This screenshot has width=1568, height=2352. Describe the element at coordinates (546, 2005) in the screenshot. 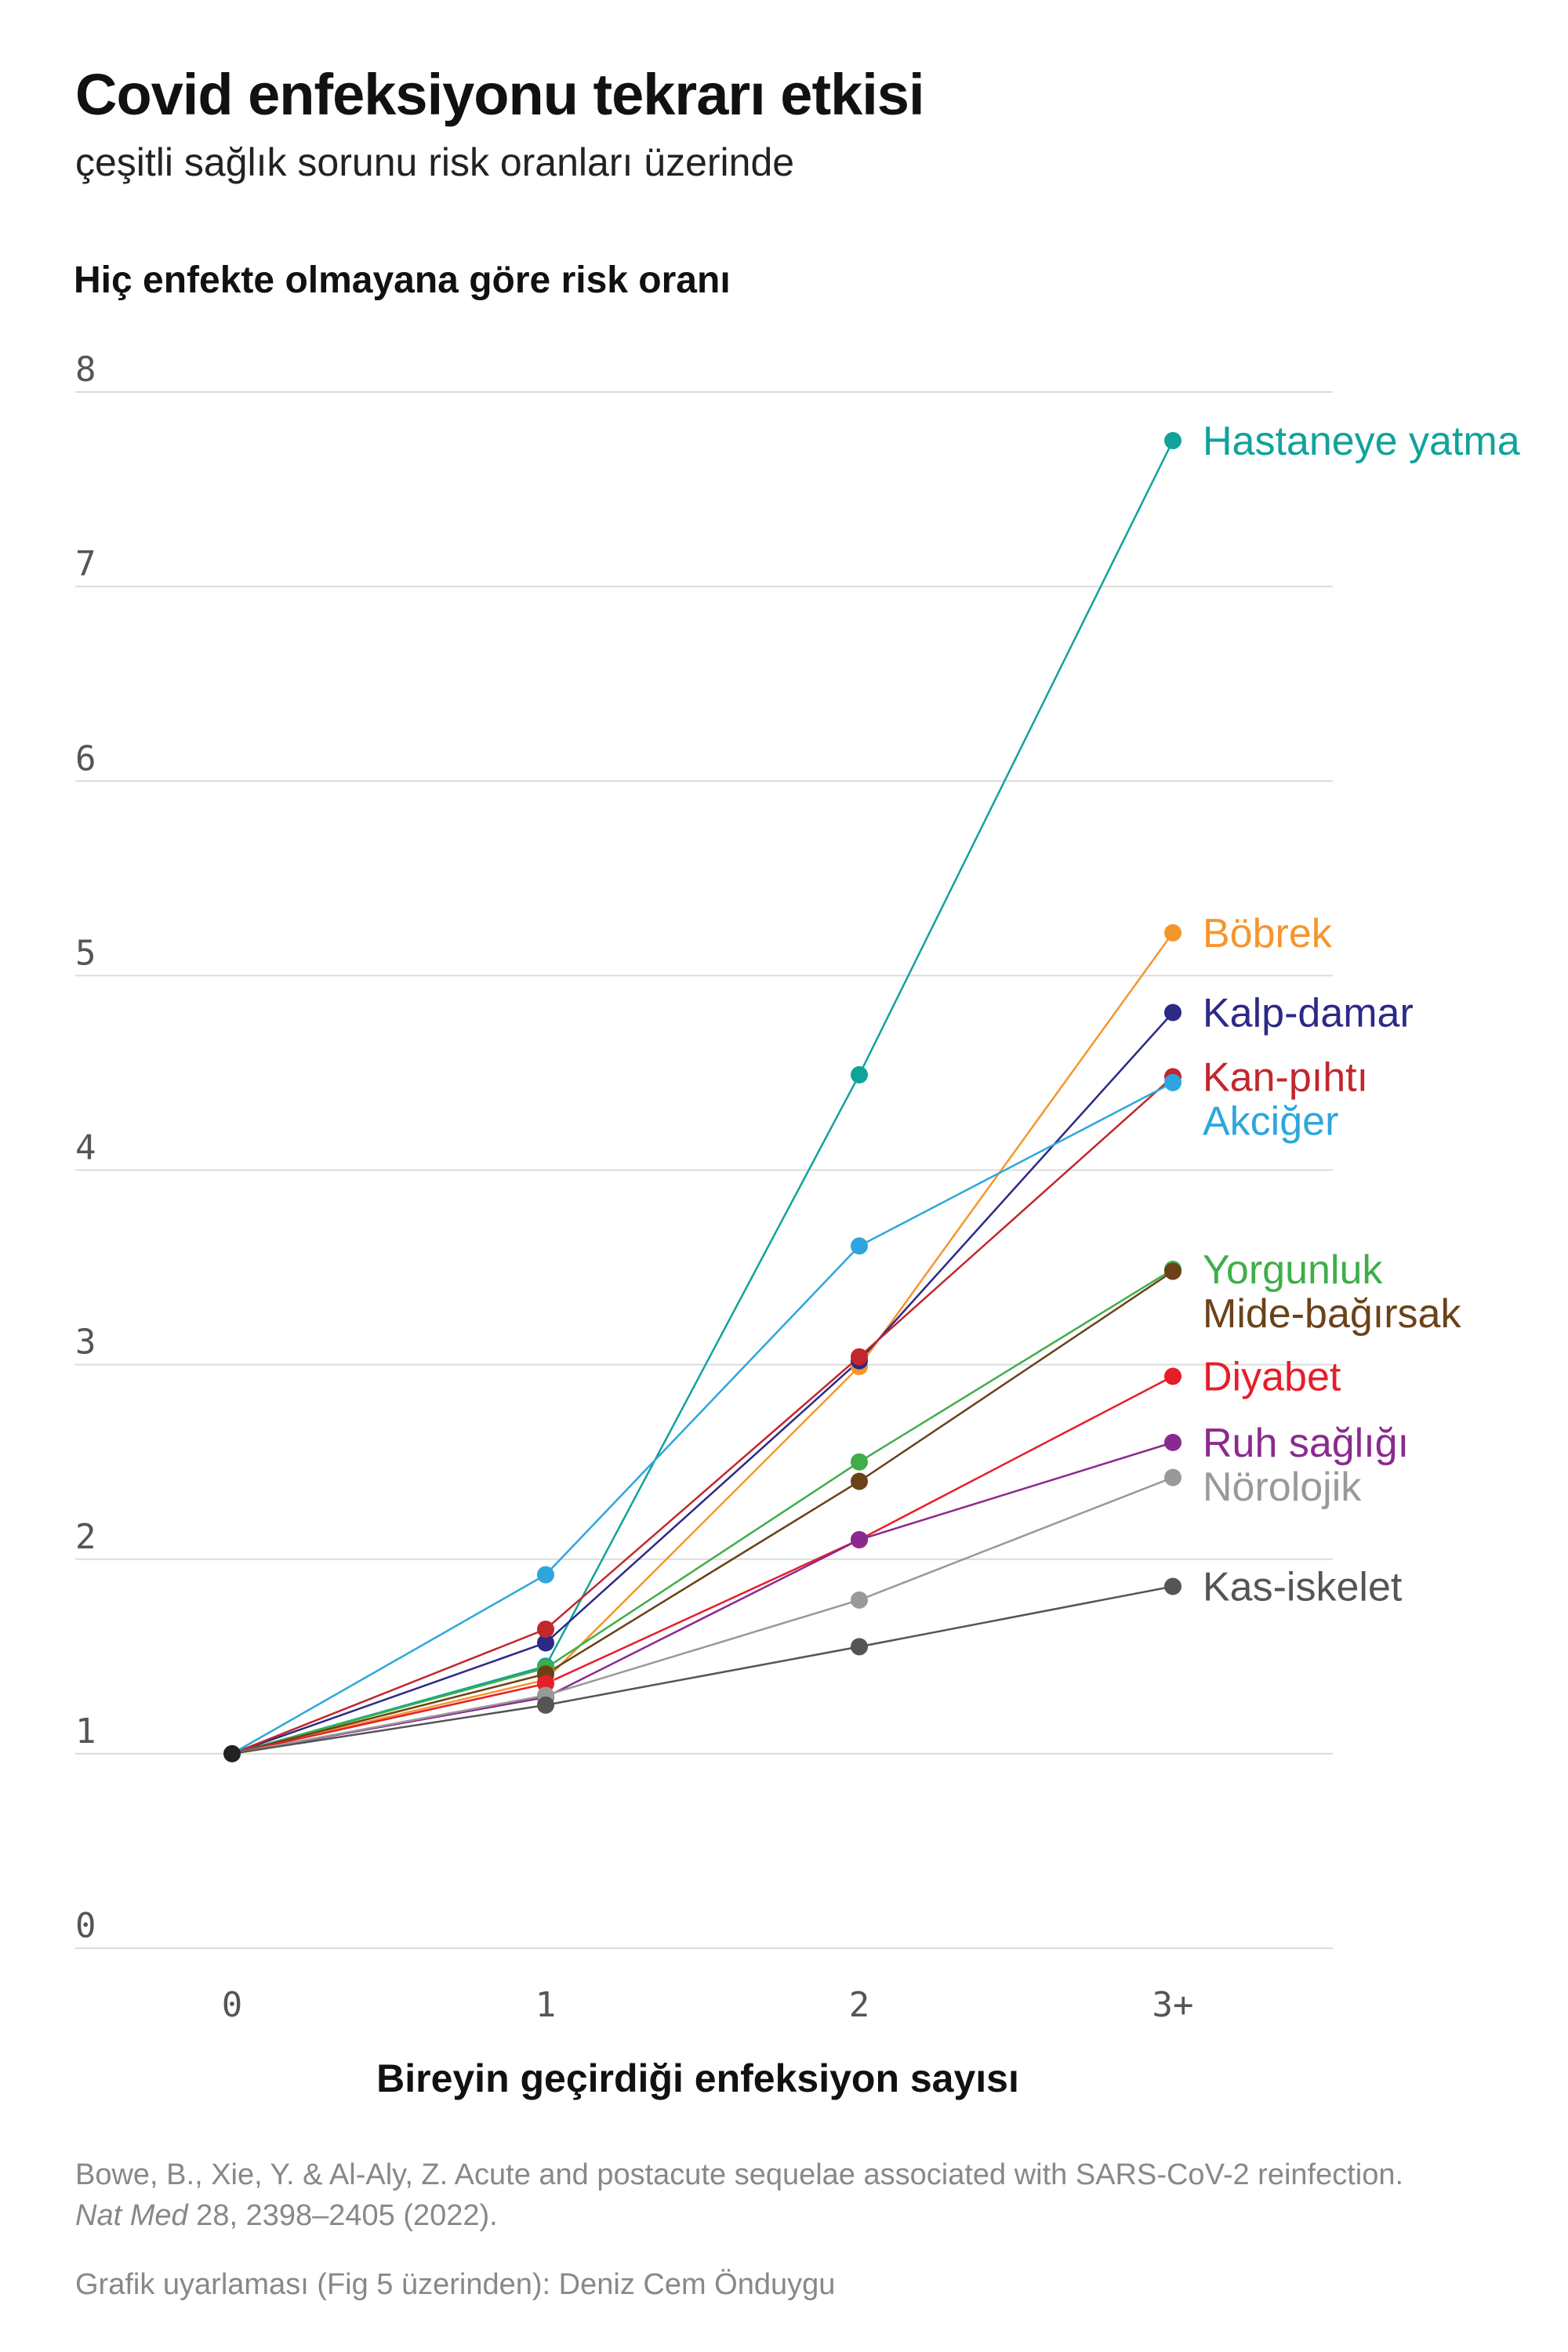

I see `x-tick-label: 1` at that location.